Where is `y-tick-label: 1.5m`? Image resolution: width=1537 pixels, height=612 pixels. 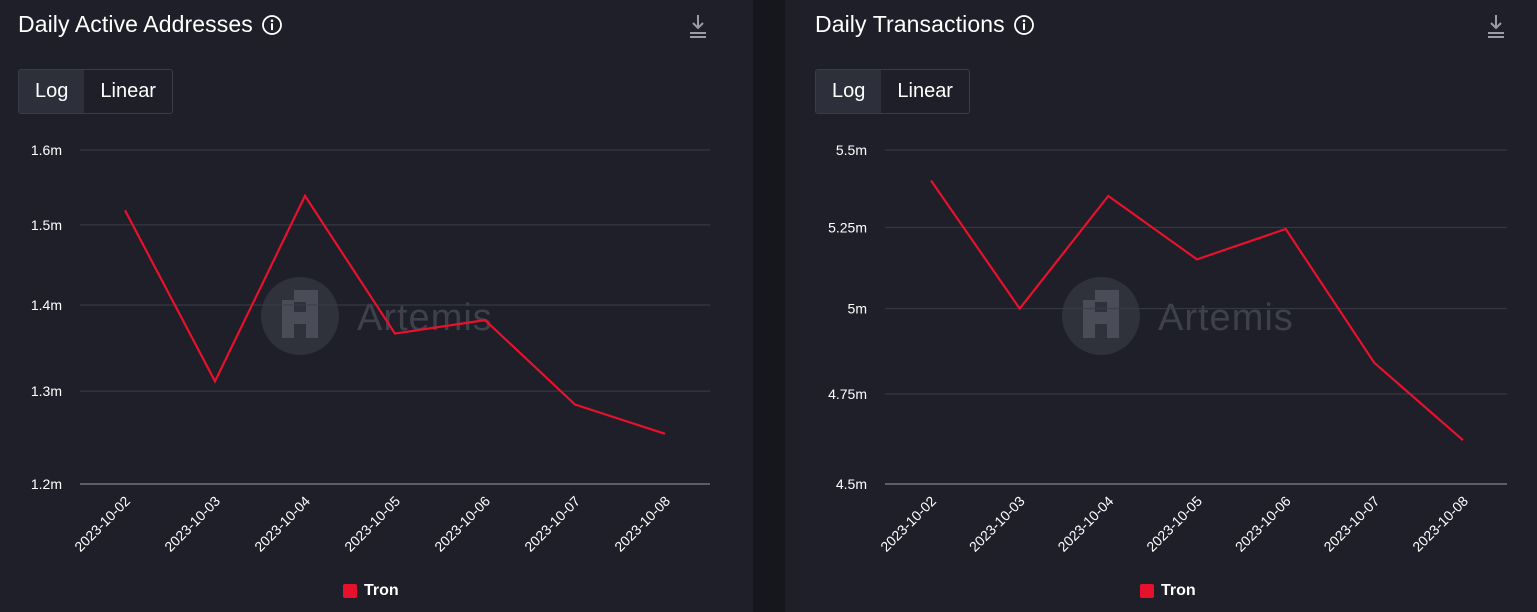
y-tick-label: 1.5m is located at coordinates (46, 225).